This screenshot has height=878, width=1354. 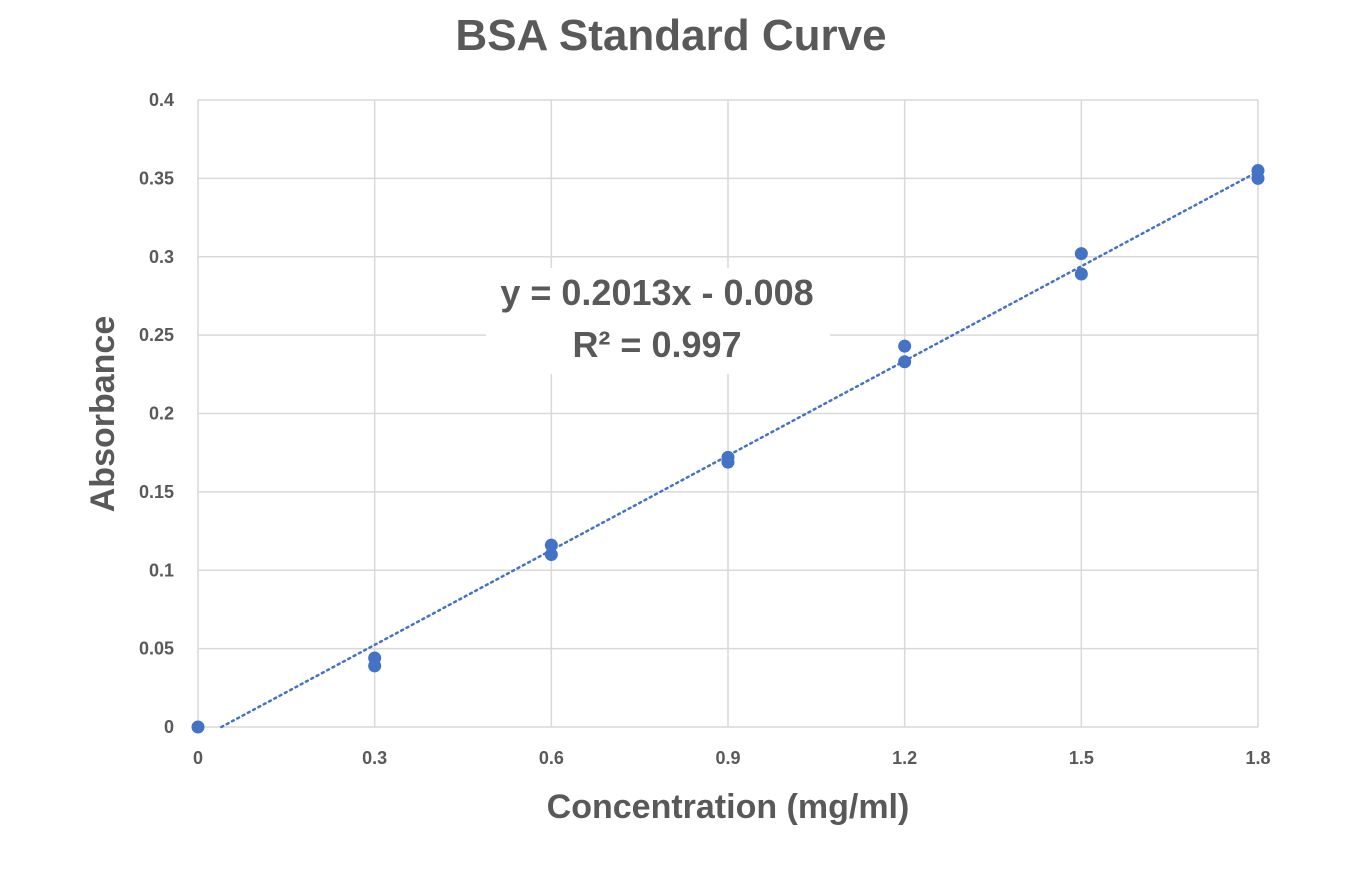 I want to click on chart-title: BSA Standard Curve, so click(x=670, y=35).